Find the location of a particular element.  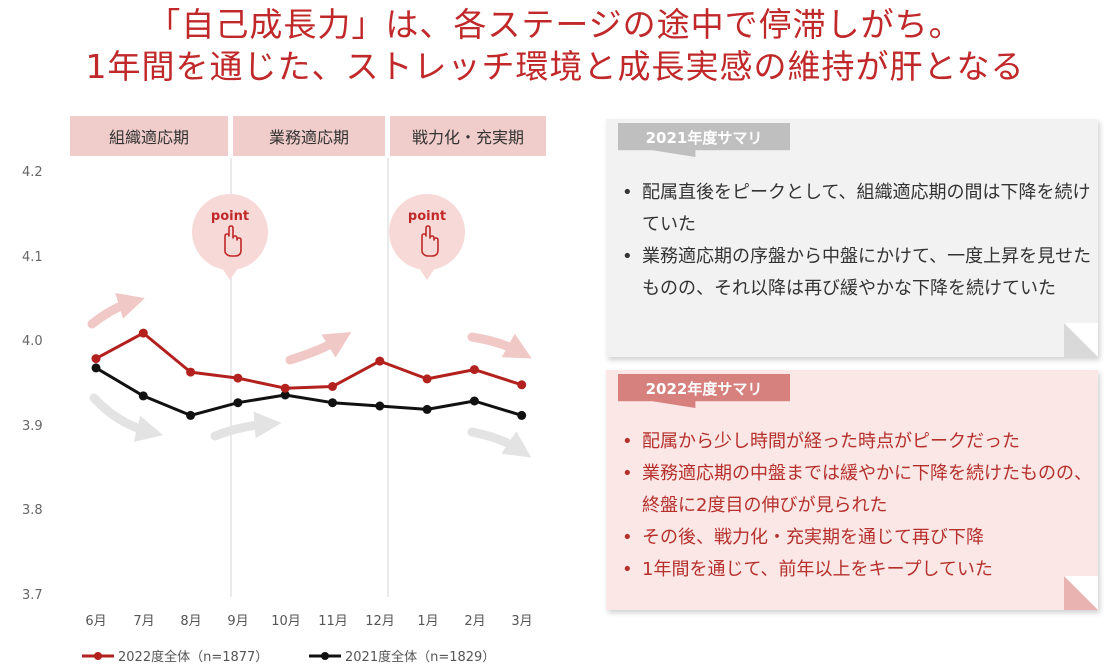

list-item: 配属直後をピークとして、組織適応期の間は下降を続けていた is located at coordinates (856, 209).